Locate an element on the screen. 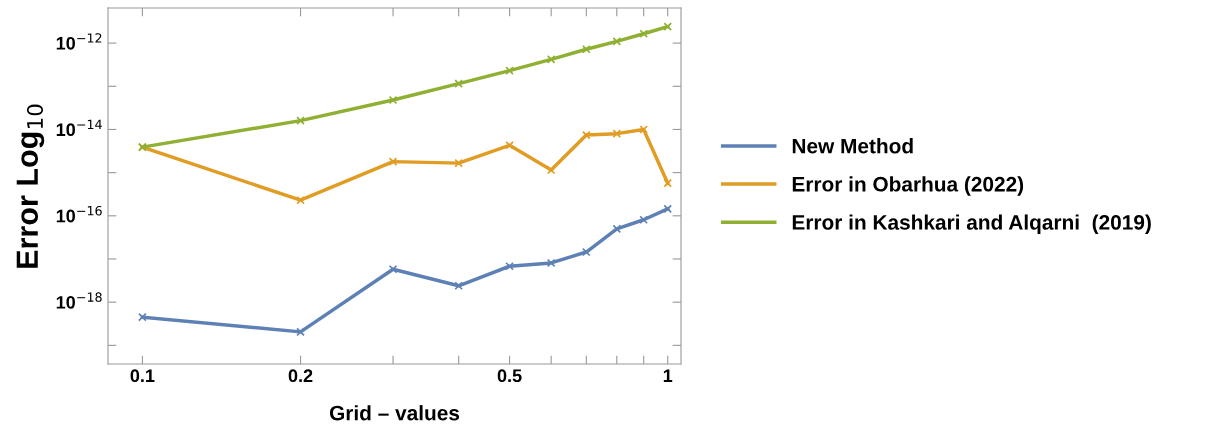 This screenshot has height=432, width=1211. y-axis-title: Error Log$_{10}$ is located at coordinates (30, 186).